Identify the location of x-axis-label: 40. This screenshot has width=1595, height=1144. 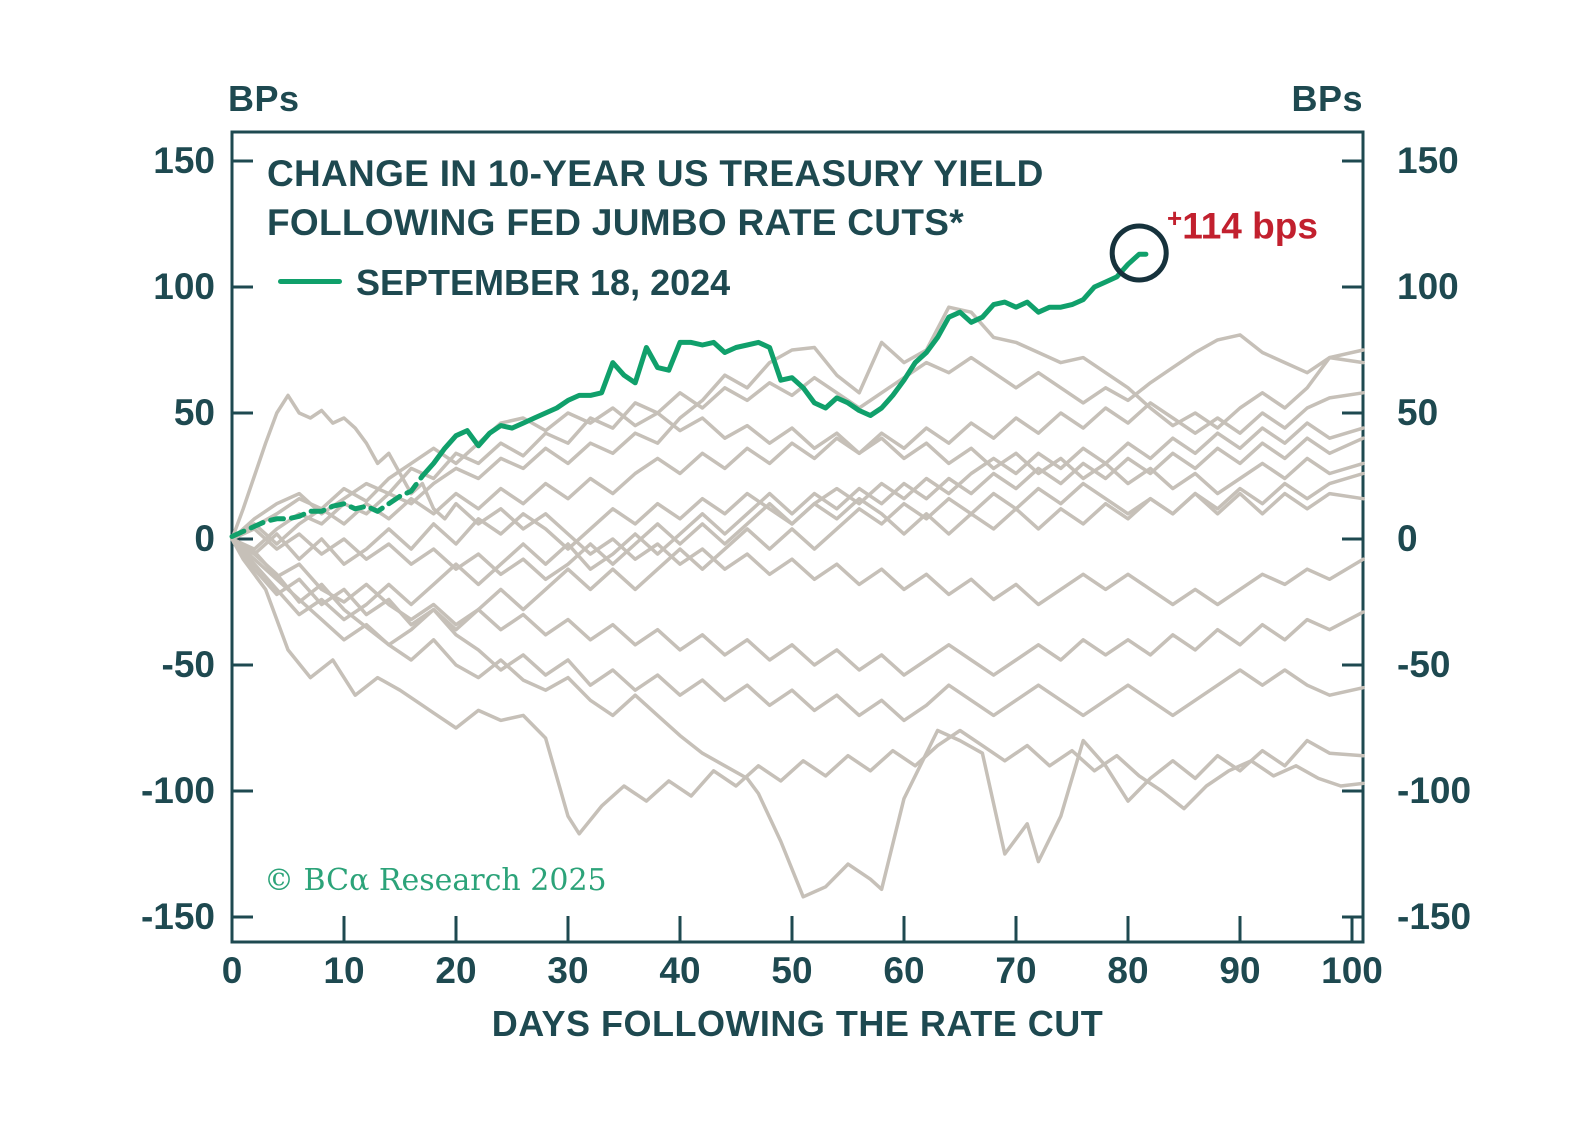
(680, 970).